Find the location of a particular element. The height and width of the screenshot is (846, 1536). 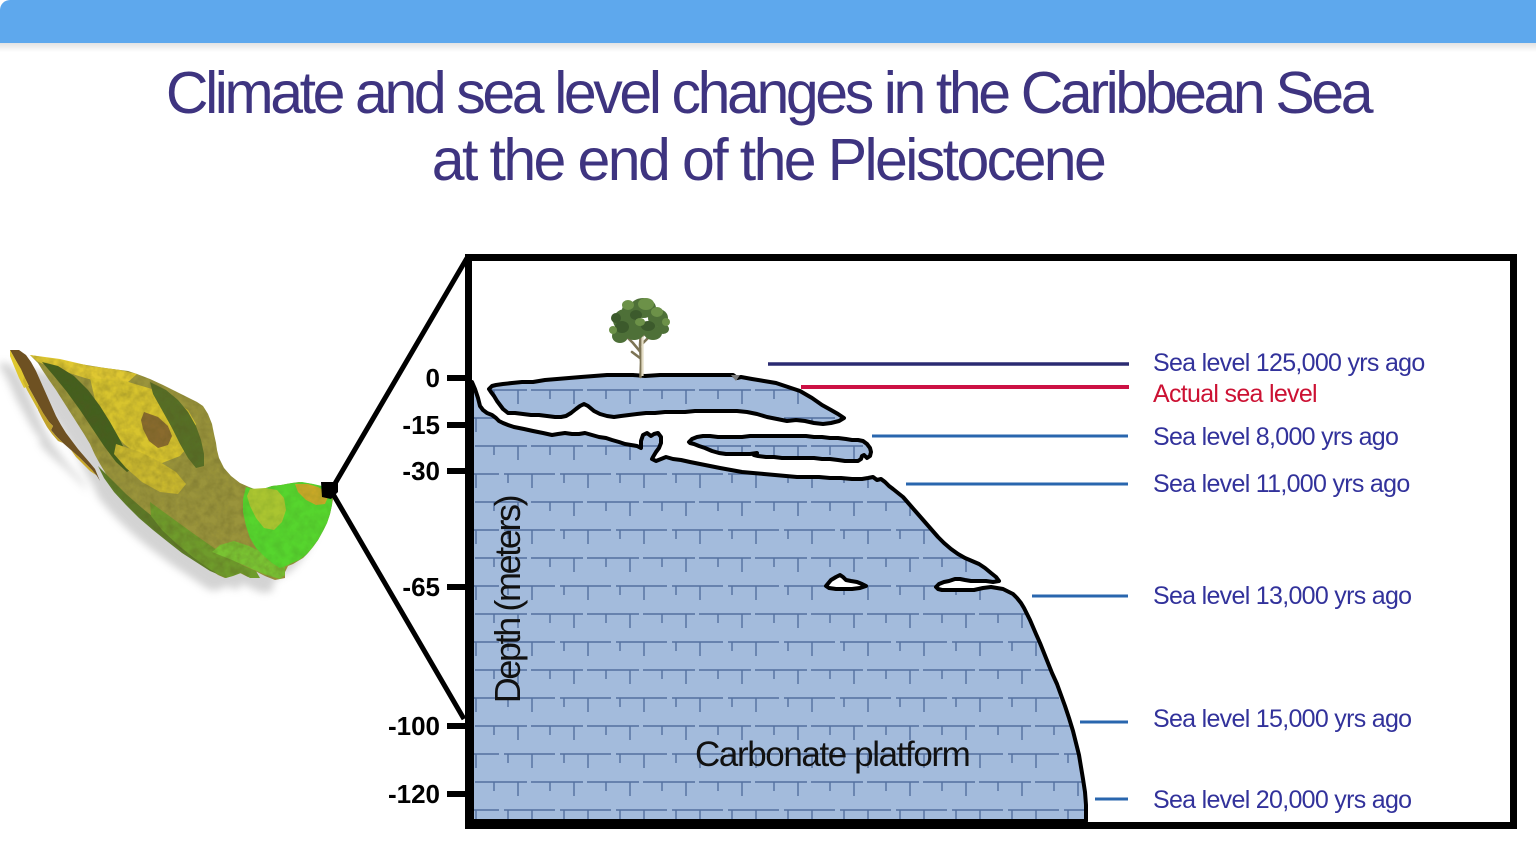

svg-text: -30 is located at coordinates (421, 471).